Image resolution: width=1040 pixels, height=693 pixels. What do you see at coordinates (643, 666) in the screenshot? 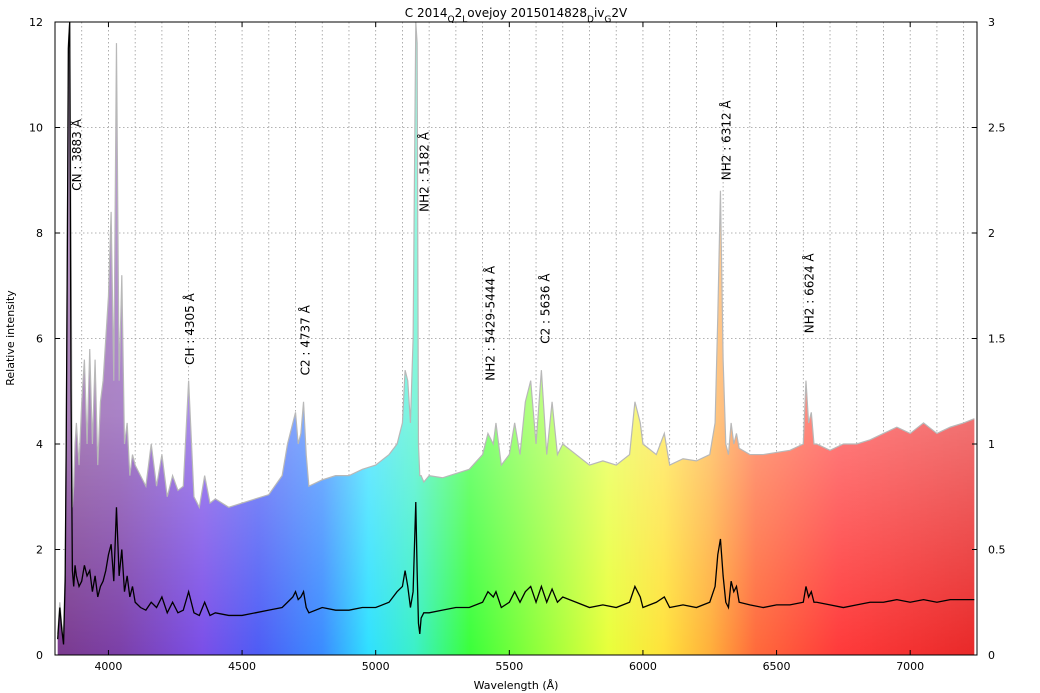
I see `x-tick-label: 6000` at bounding box center [643, 666].